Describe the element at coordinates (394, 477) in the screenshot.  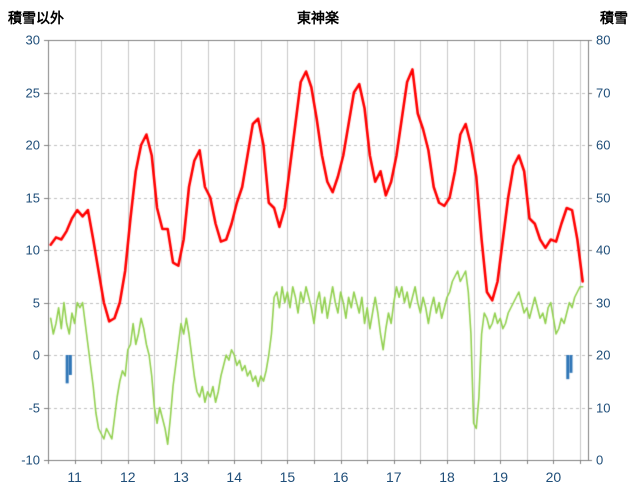
I see `x-axis-label: 17` at that location.